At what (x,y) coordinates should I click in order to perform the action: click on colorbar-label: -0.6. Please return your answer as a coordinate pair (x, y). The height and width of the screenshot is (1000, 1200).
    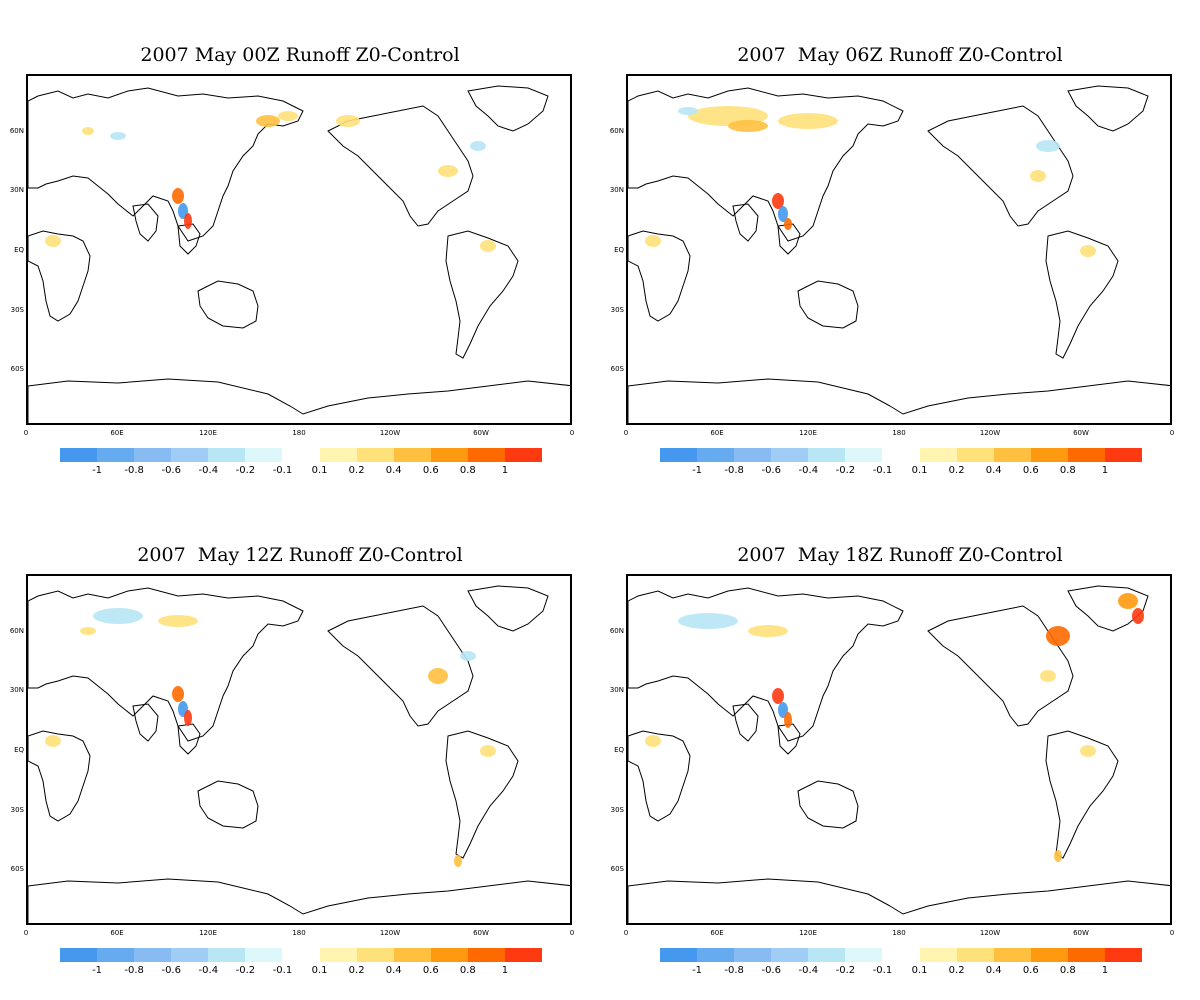
    Looking at the image, I should click on (171, 470).